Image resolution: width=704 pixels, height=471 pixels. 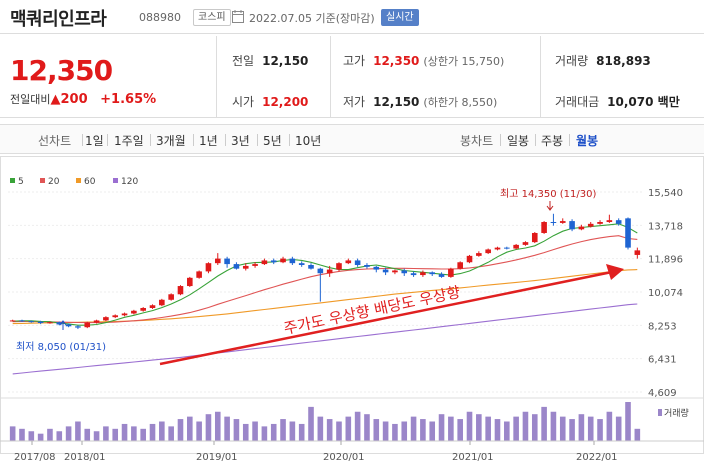 What do you see at coordinates (676, 413) in the screenshot?
I see `volume-legend-label: 거래량` at bounding box center [676, 413].